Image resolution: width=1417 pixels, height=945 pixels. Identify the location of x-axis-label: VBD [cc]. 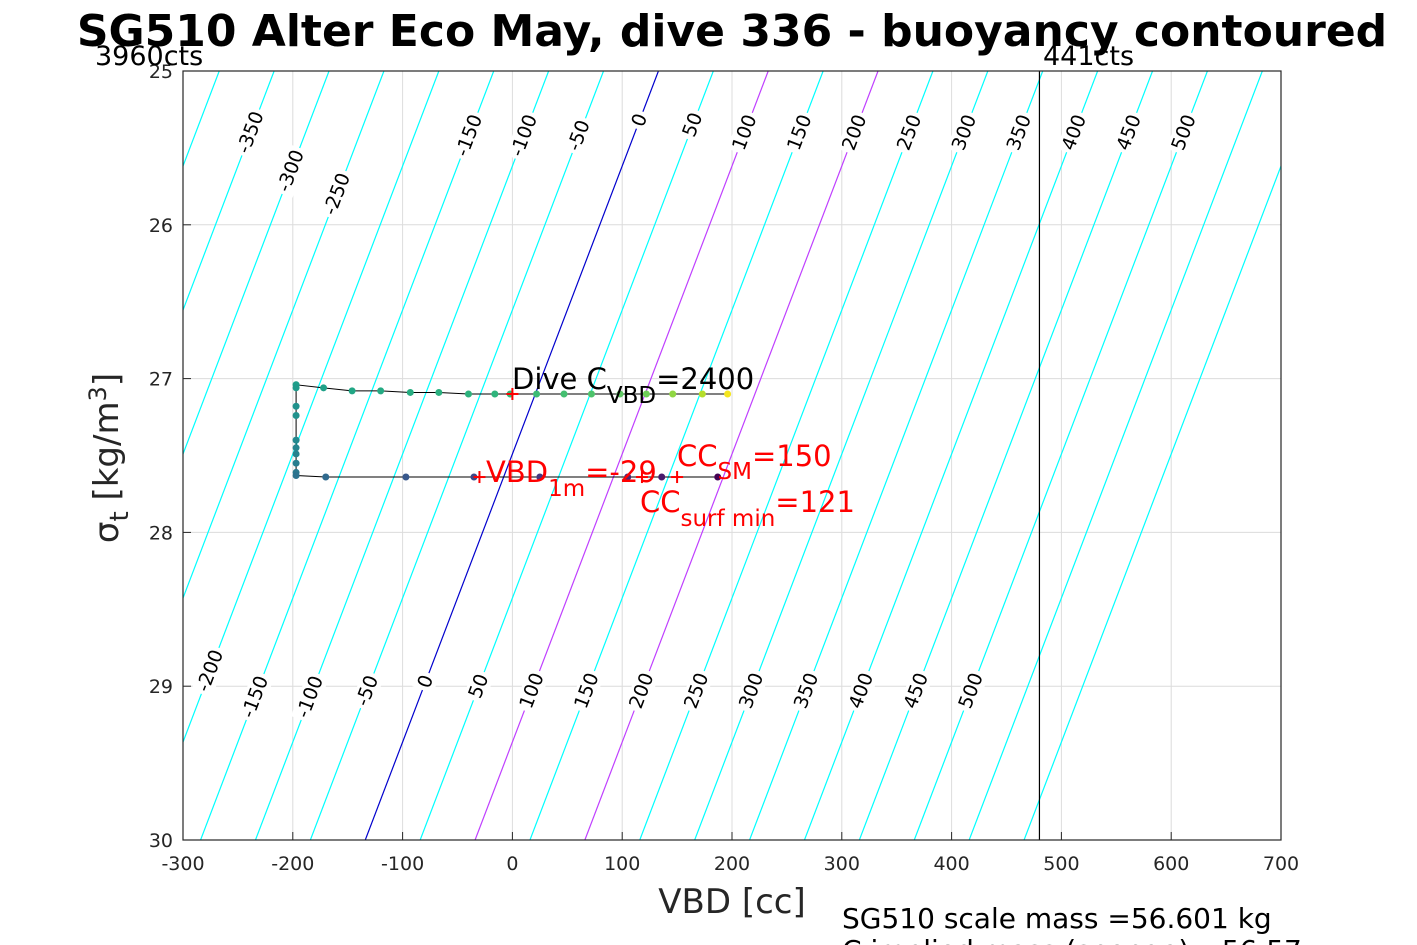
(732, 902).